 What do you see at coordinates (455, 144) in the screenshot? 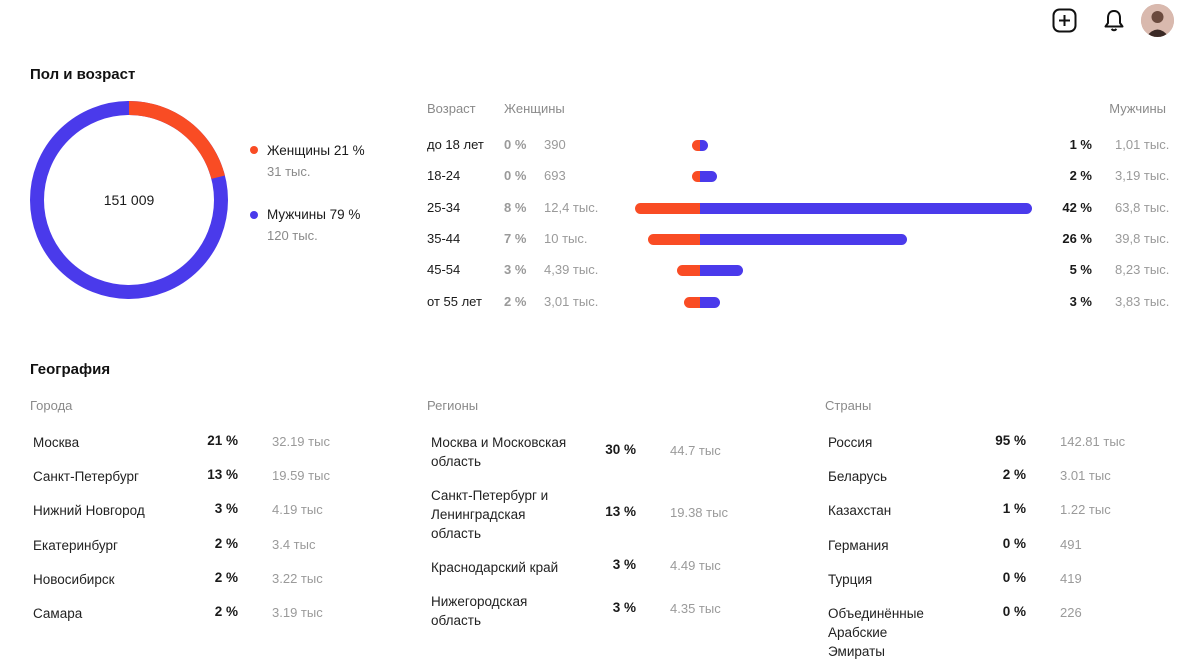
I see `age-label: до 18 лет` at bounding box center [455, 144].